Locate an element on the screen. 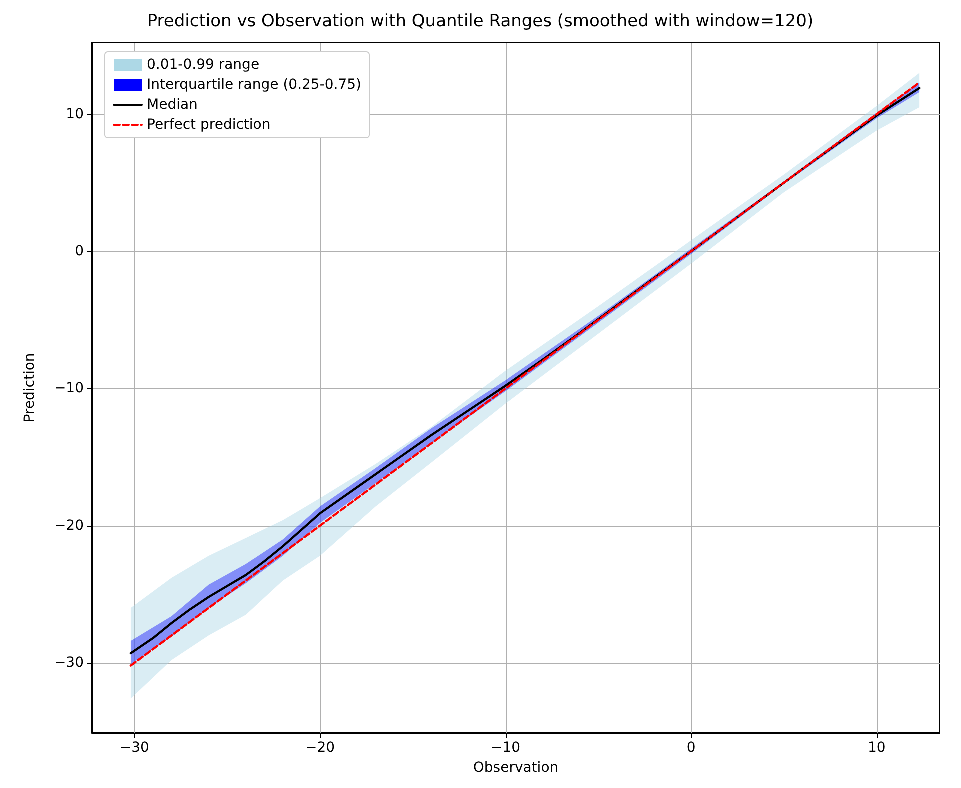 This screenshot has width=961, height=788. legend-label: Interquartile range (0.25-0.75) is located at coordinates (254, 85).